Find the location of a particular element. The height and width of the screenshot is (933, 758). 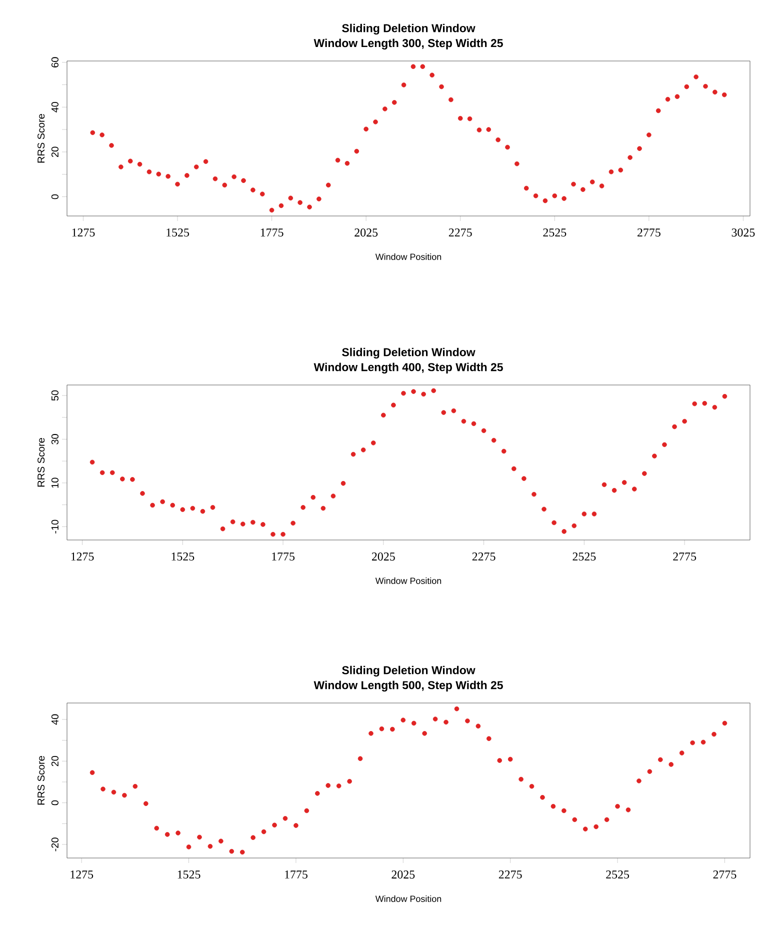

y-tick-label: 60 is located at coordinates (54, 62).